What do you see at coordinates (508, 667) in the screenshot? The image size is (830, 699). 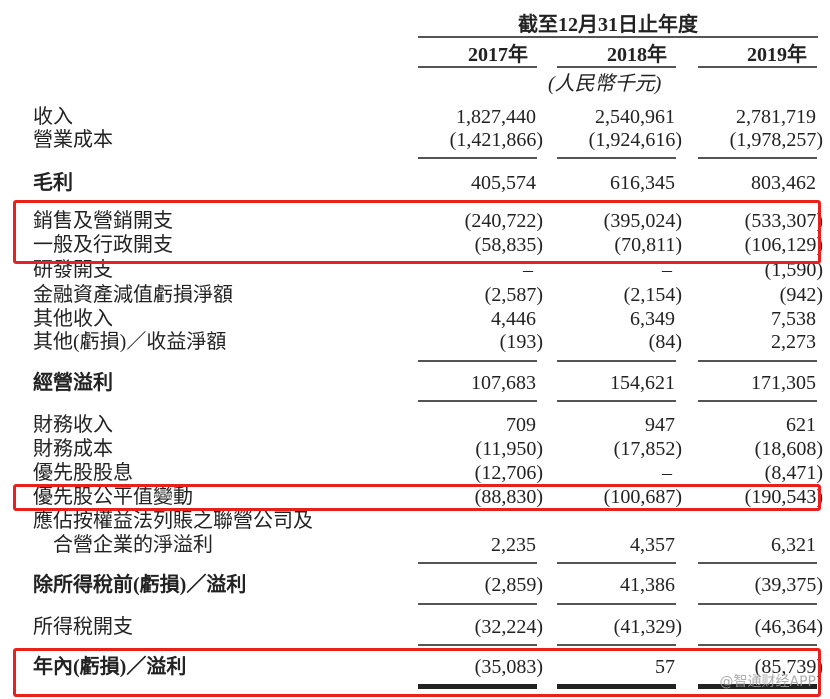 I see `cell-2017: (35,083)` at bounding box center [508, 667].